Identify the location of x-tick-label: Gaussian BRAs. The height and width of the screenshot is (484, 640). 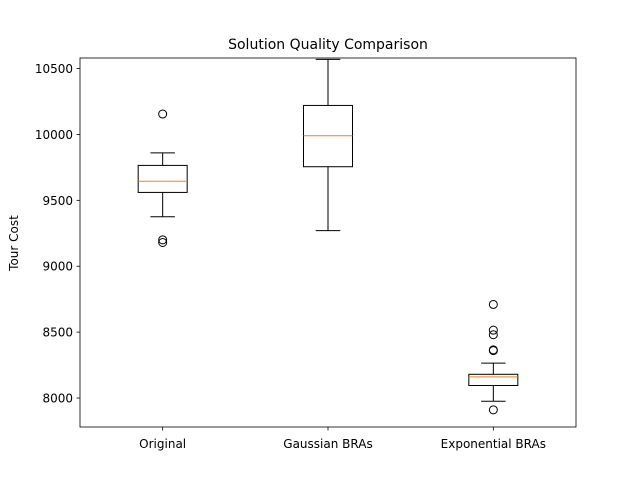
(327, 444).